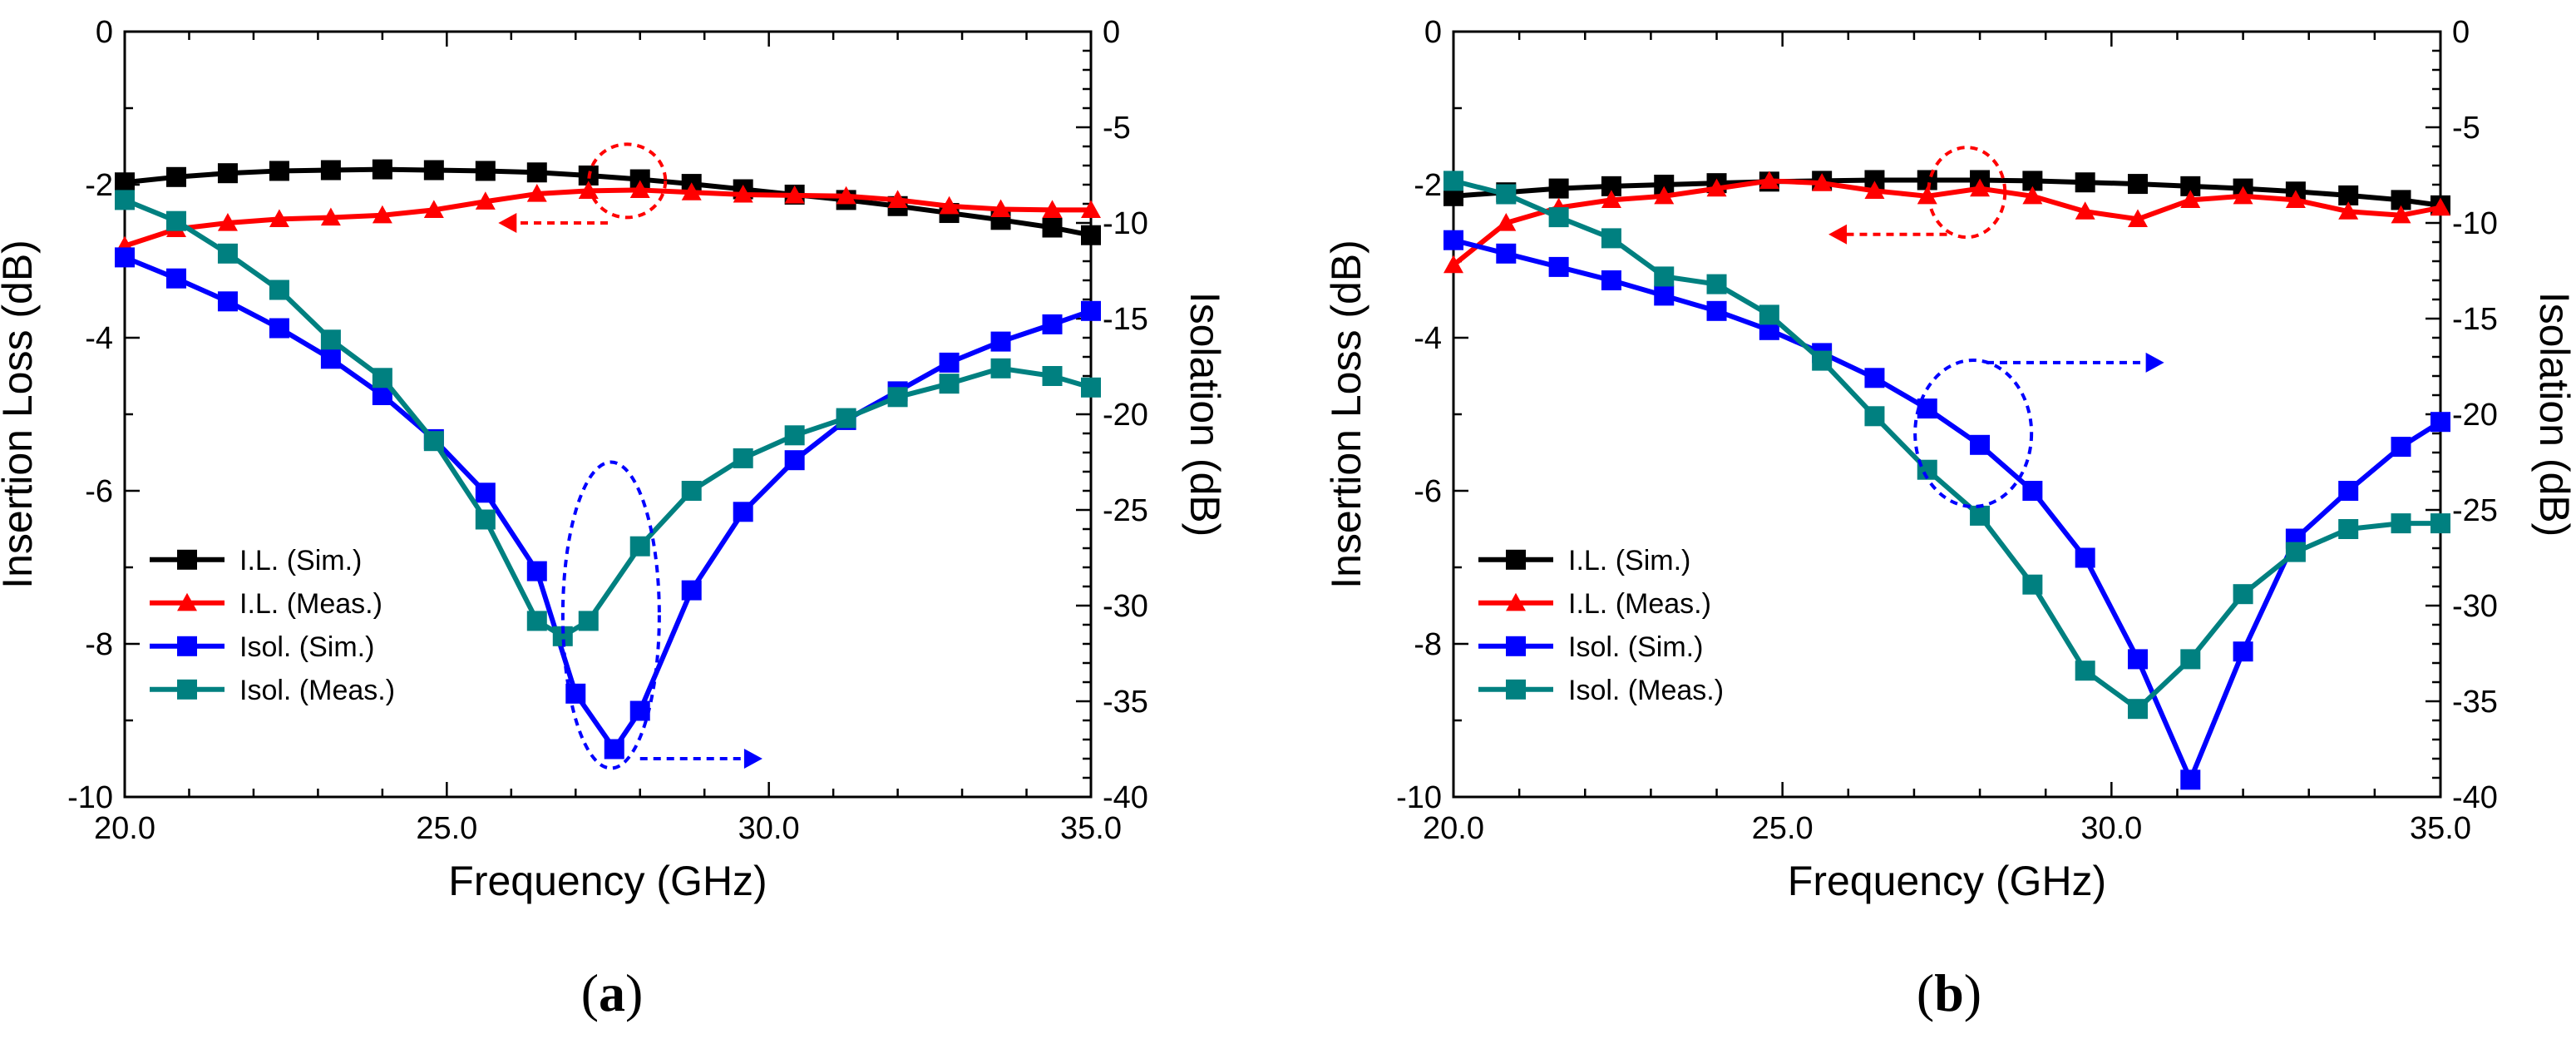 The image size is (2576, 1049). Describe the element at coordinates (99, 492) in the screenshot. I see `y-tick-label: -6` at that location.